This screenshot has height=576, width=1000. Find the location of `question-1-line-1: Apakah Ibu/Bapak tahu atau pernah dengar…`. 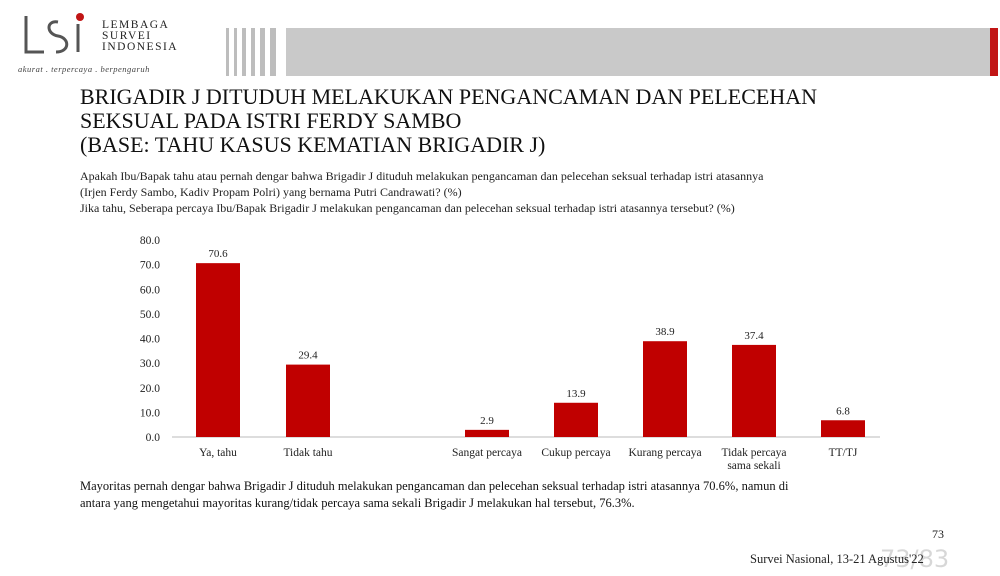

question-1-line-1: Apakah Ibu/Bapak tahu atau pernah dengar… is located at coordinates (422, 176).